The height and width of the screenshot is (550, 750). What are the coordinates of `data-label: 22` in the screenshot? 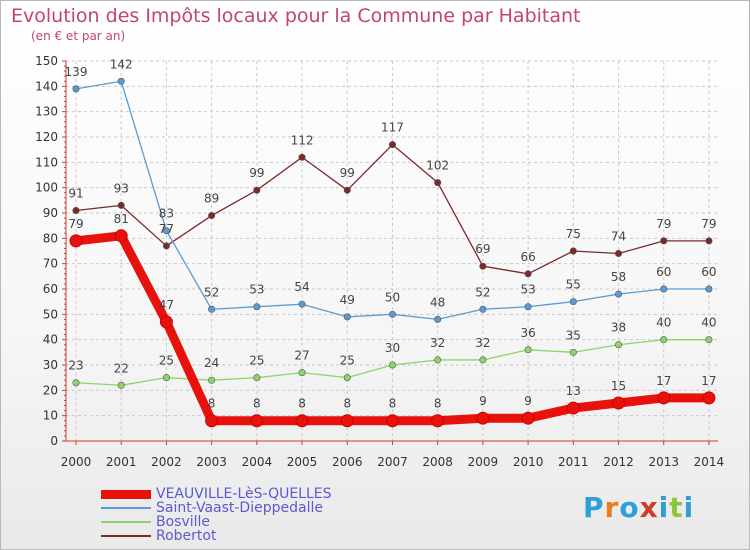 It's located at (121, 368).